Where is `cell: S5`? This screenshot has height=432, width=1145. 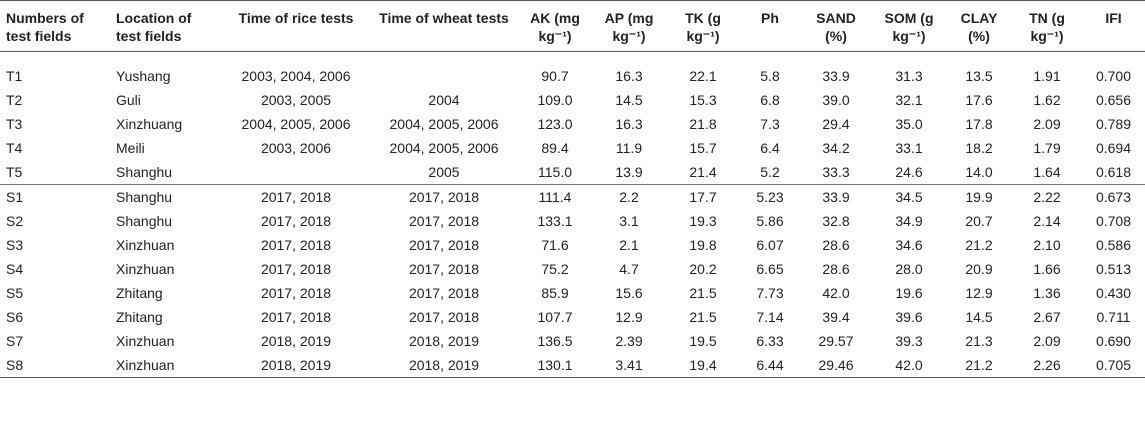
cell: S5 is located at coordinates (15, 293).